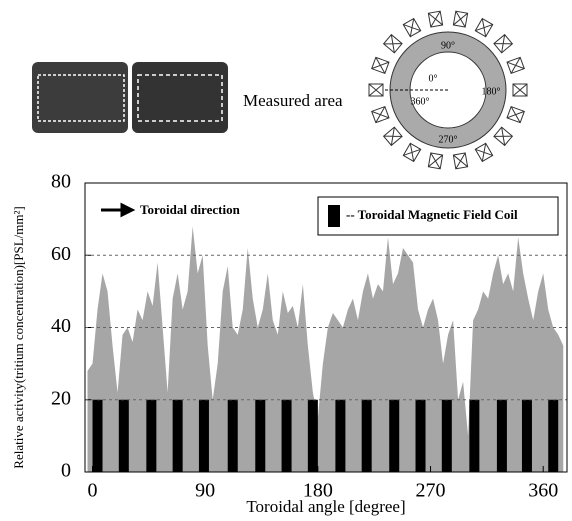 This screenshot has width=572, height=521. I want to click on legend-swatch, so click(334, 216).